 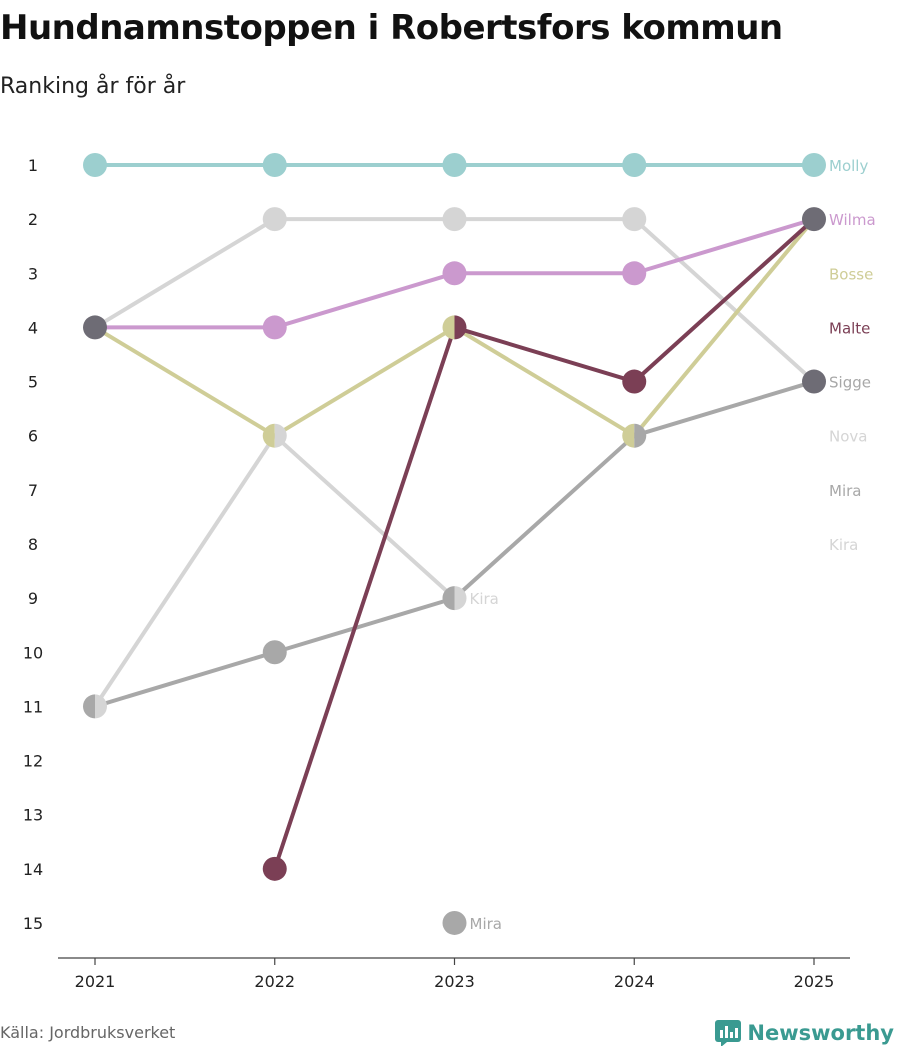 I want to click on y-tick-label: 2, so click(x=33, y=219).